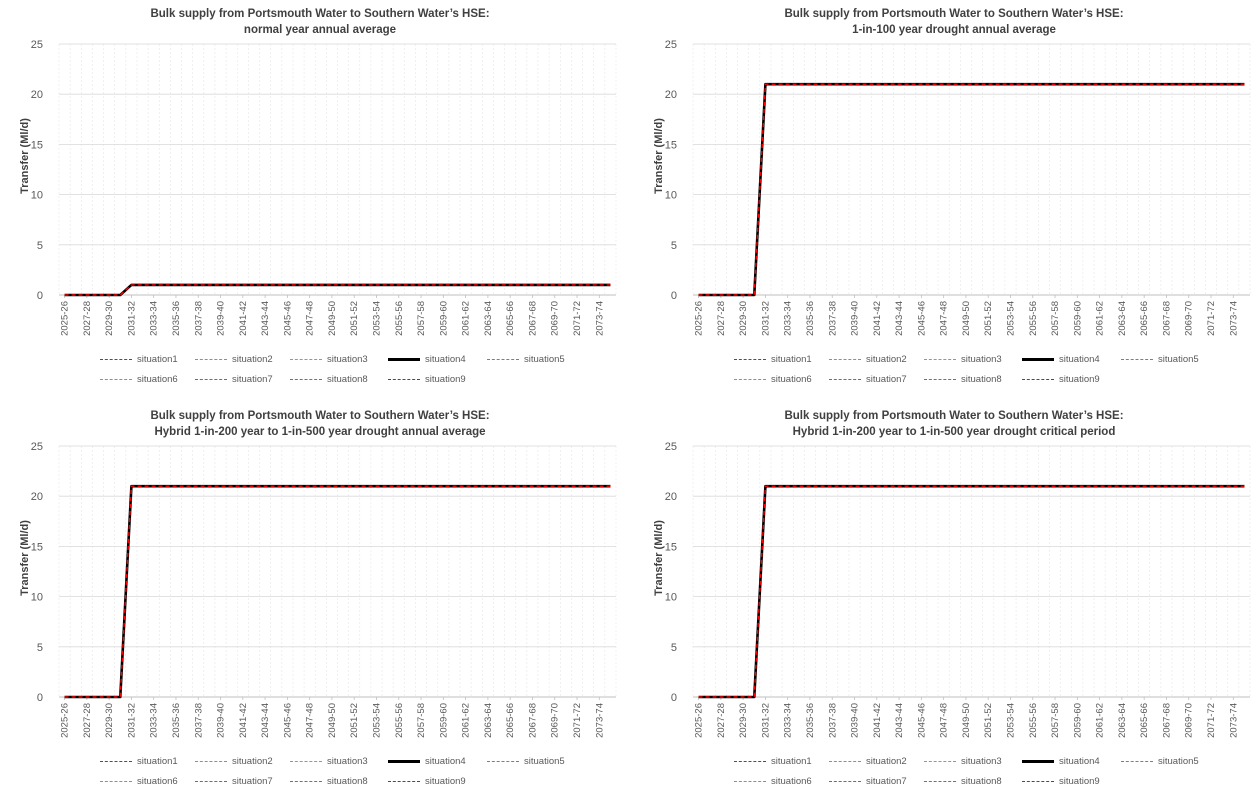 This screenshot has width=1254, height=798. I want to click on x-tick-label: 2061-62, so click(1100, 720).